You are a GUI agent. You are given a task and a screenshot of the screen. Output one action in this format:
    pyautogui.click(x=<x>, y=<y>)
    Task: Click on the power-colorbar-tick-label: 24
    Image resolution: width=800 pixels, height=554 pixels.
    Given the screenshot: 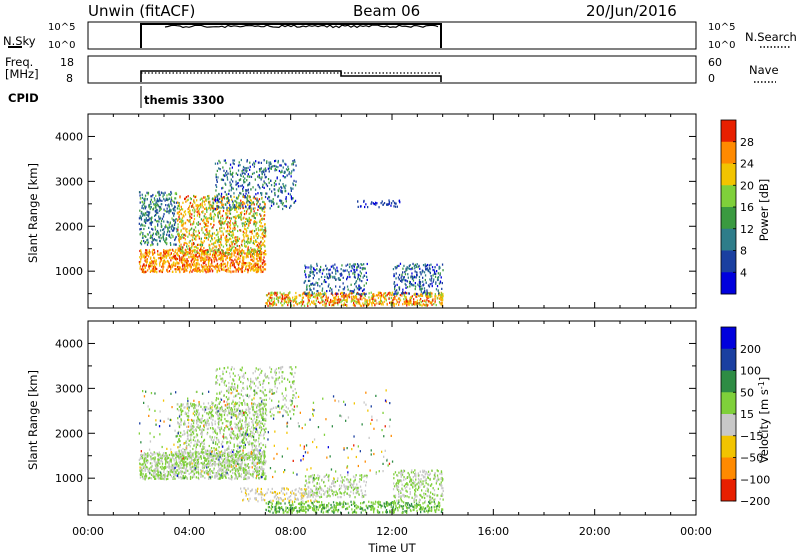 What is the action you would take?
    pyautogui.click(x=747, y=164)
    